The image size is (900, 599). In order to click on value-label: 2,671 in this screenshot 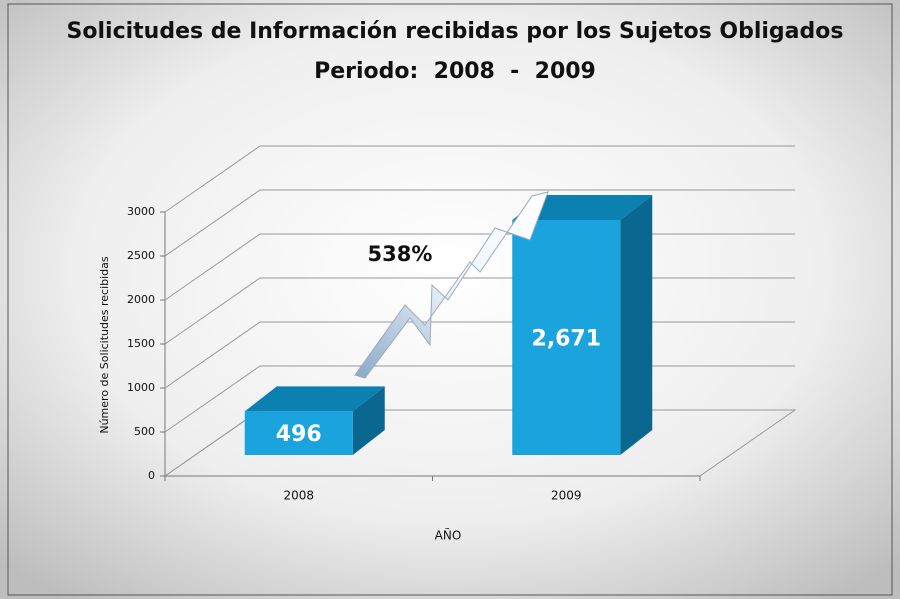, I will do `click(566, 338)`.